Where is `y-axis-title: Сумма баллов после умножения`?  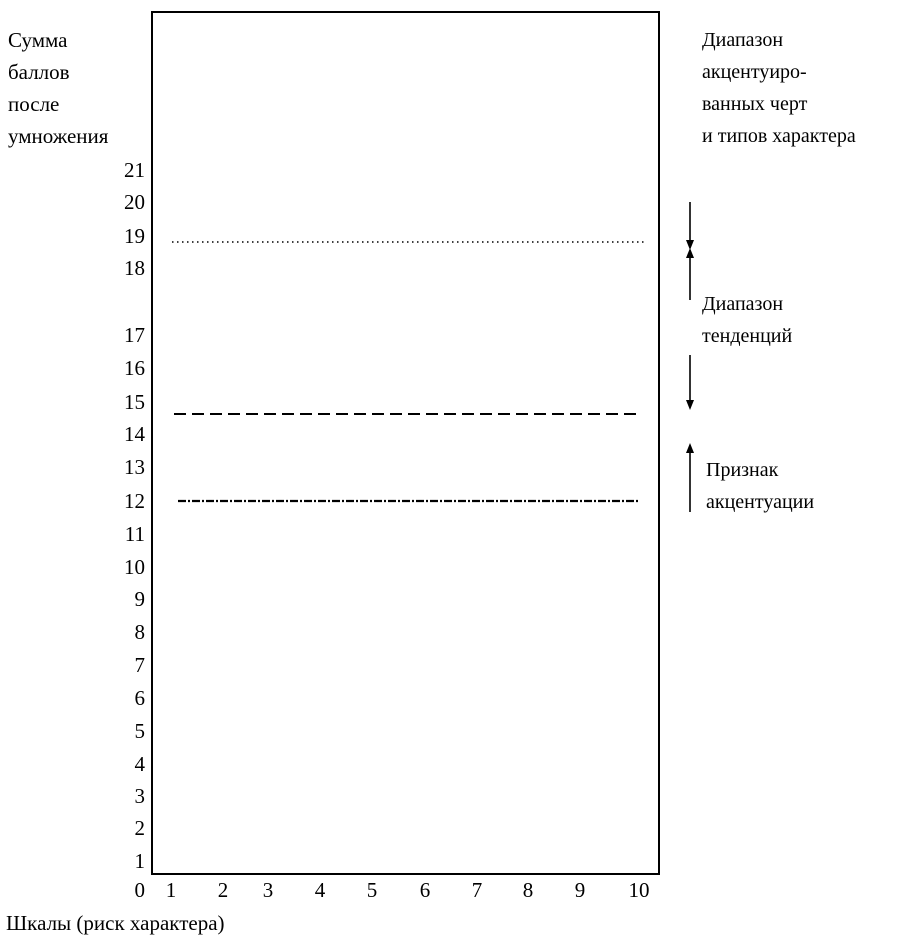 y-axis-title: Сумма баллов после умножения is located at coordinates (58, 88).